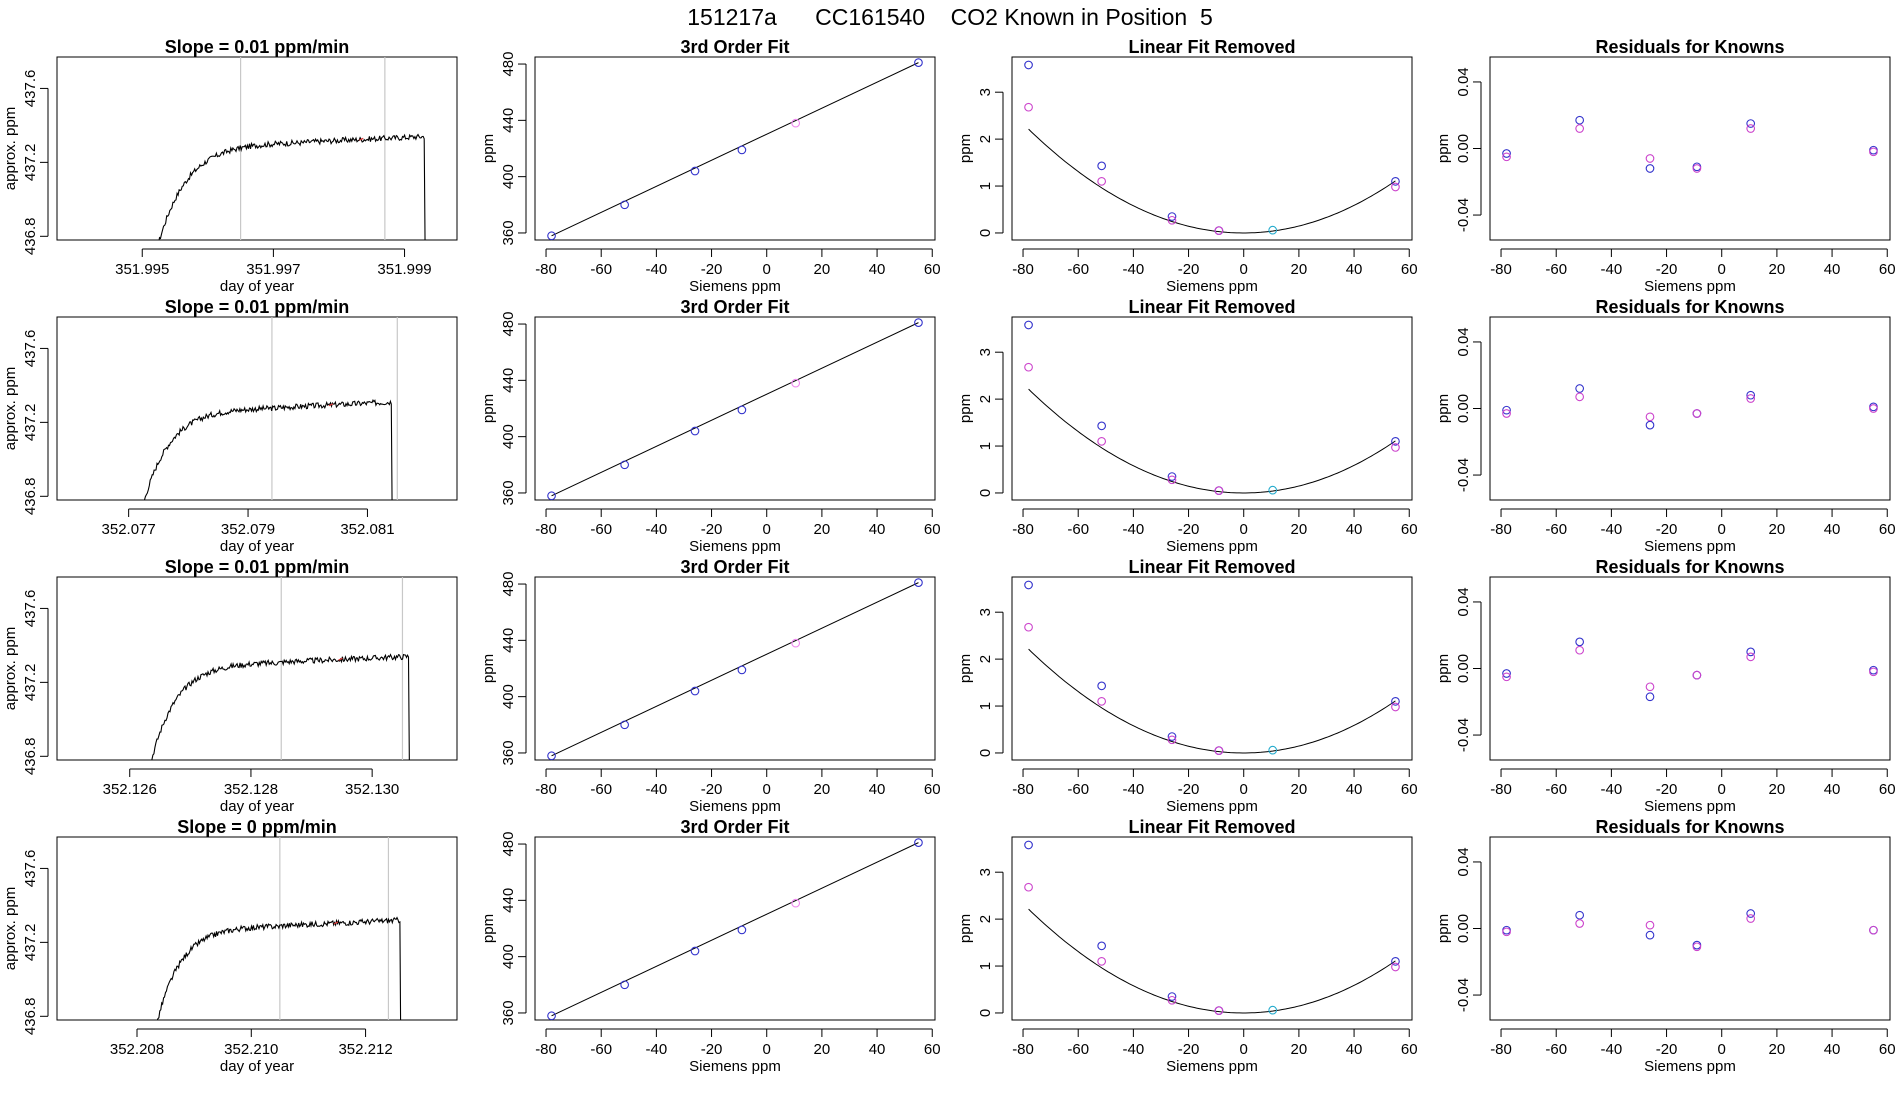  What do you see at coordinates (508, 120) in the screenshot?
I see `y-tick-label: 440` at bounding box center [508, 120].